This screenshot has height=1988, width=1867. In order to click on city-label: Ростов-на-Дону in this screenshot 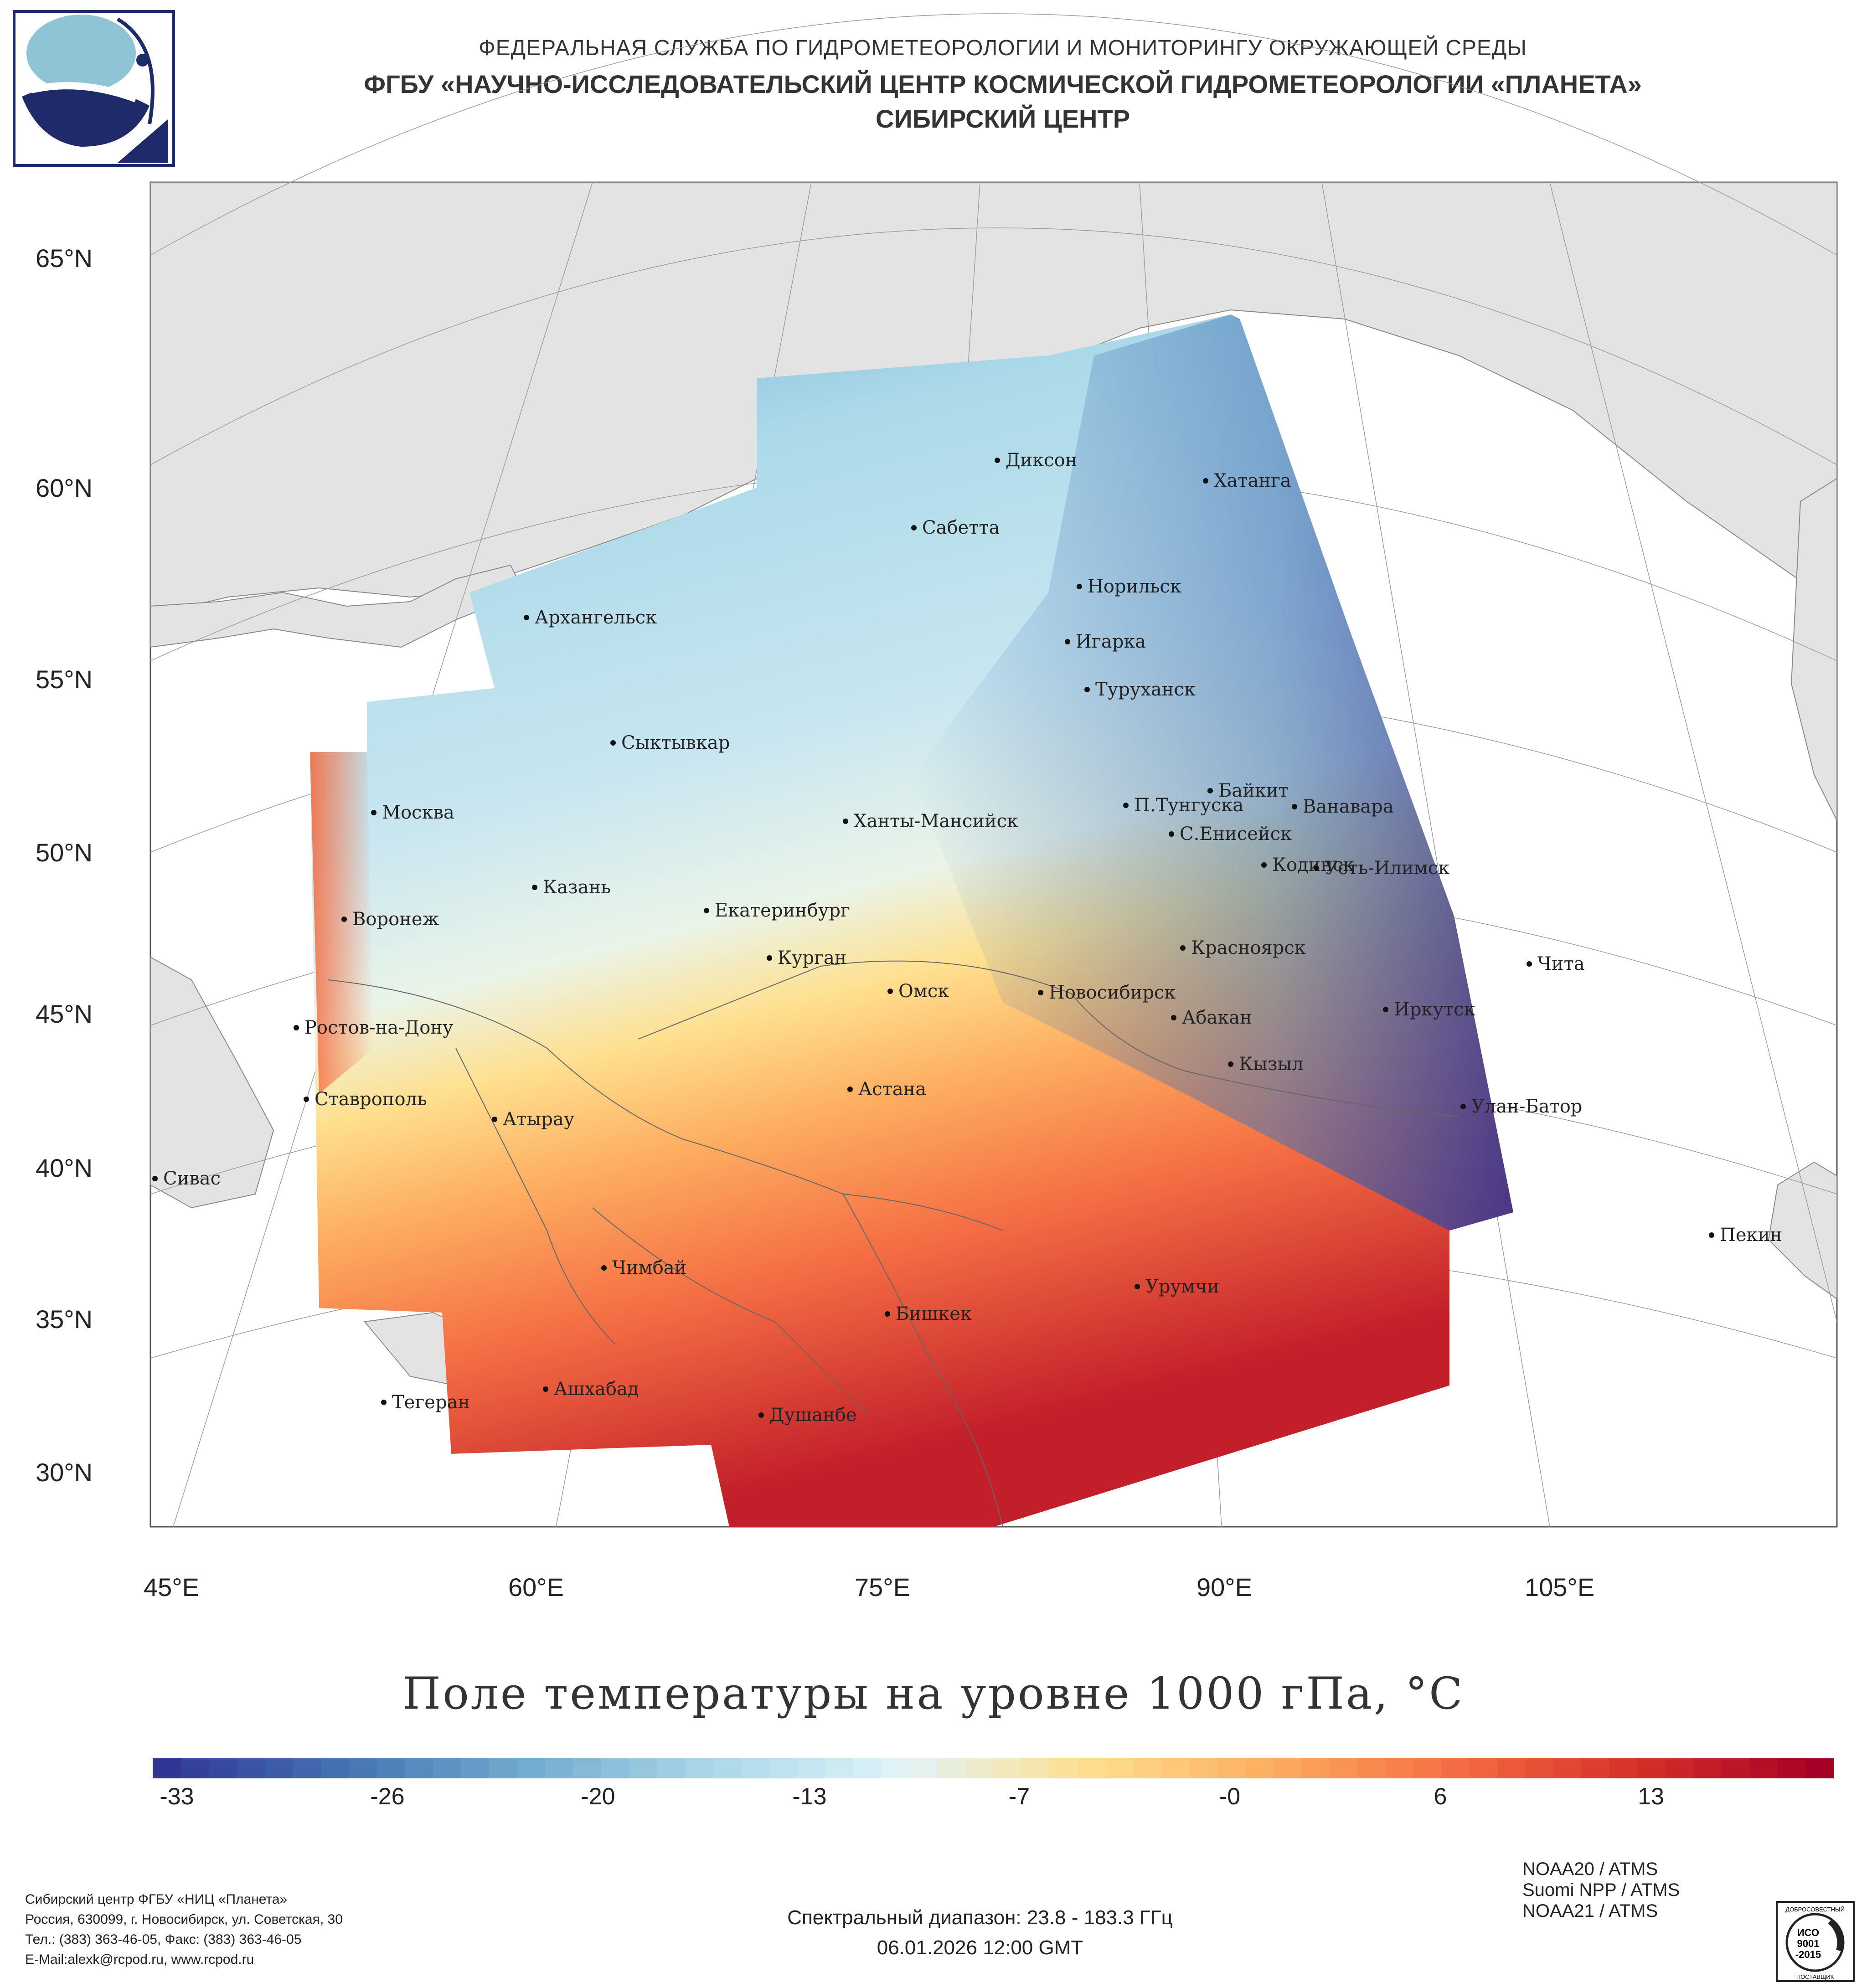, I will do `click(379, 1027)`.